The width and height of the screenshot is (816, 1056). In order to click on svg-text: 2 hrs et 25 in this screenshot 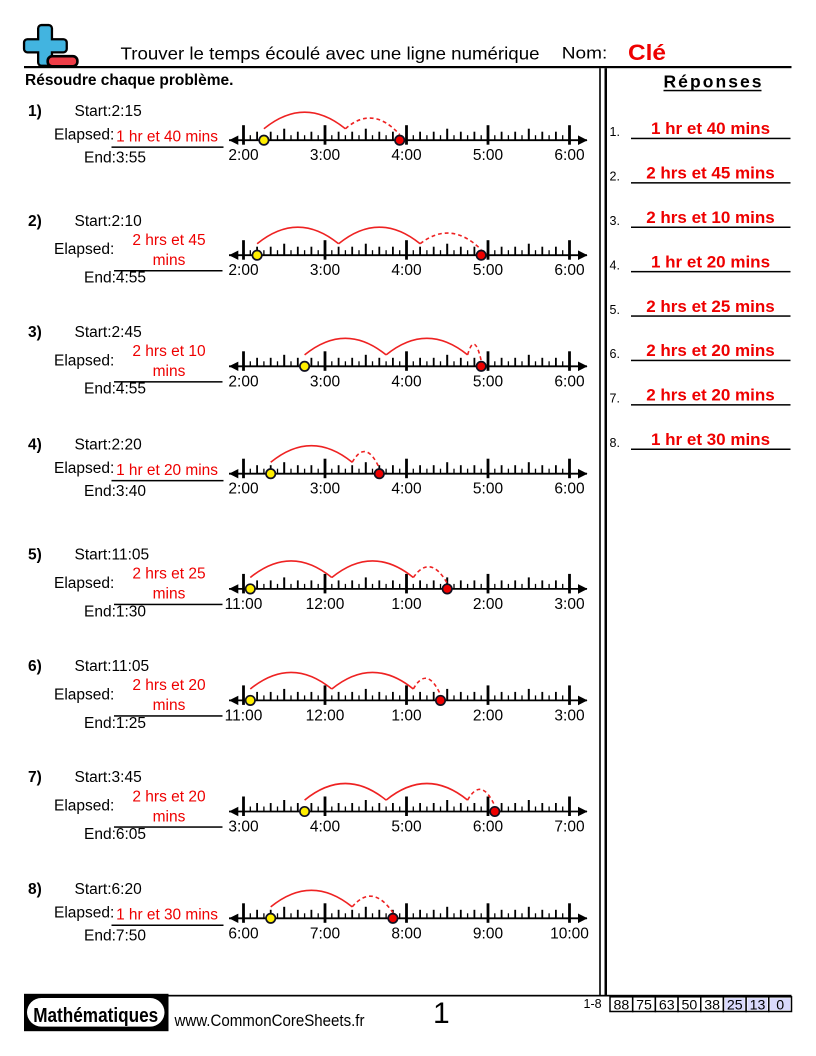, I will do `click(168, 574)`.